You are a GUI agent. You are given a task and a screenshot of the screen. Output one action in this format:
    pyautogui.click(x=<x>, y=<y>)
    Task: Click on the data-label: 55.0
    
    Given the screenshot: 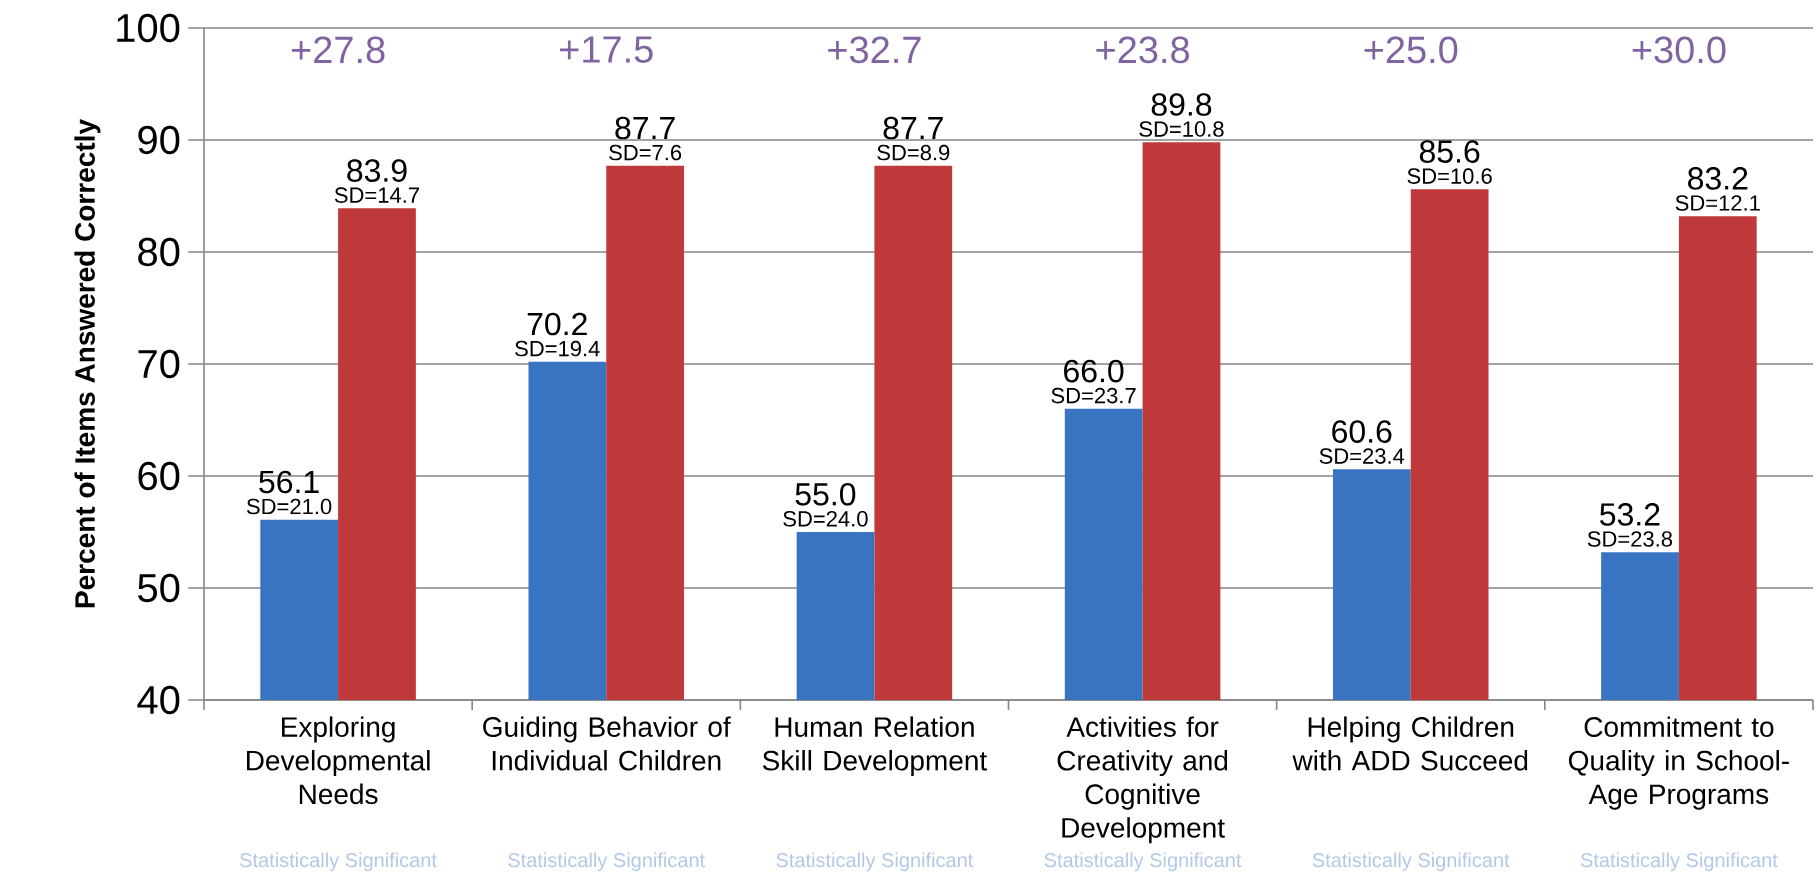 What is the action you would take?
    pyautogui.click(x=825, y=494)
    